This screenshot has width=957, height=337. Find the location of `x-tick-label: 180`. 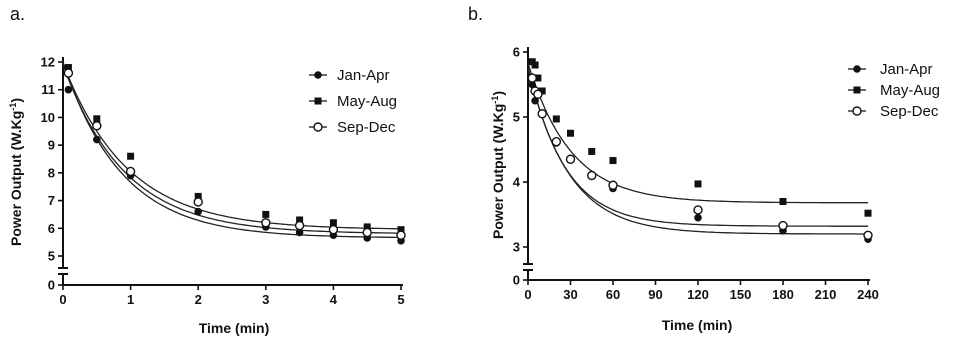

x-tick-label: 180 is located at coordinates (783, 294).